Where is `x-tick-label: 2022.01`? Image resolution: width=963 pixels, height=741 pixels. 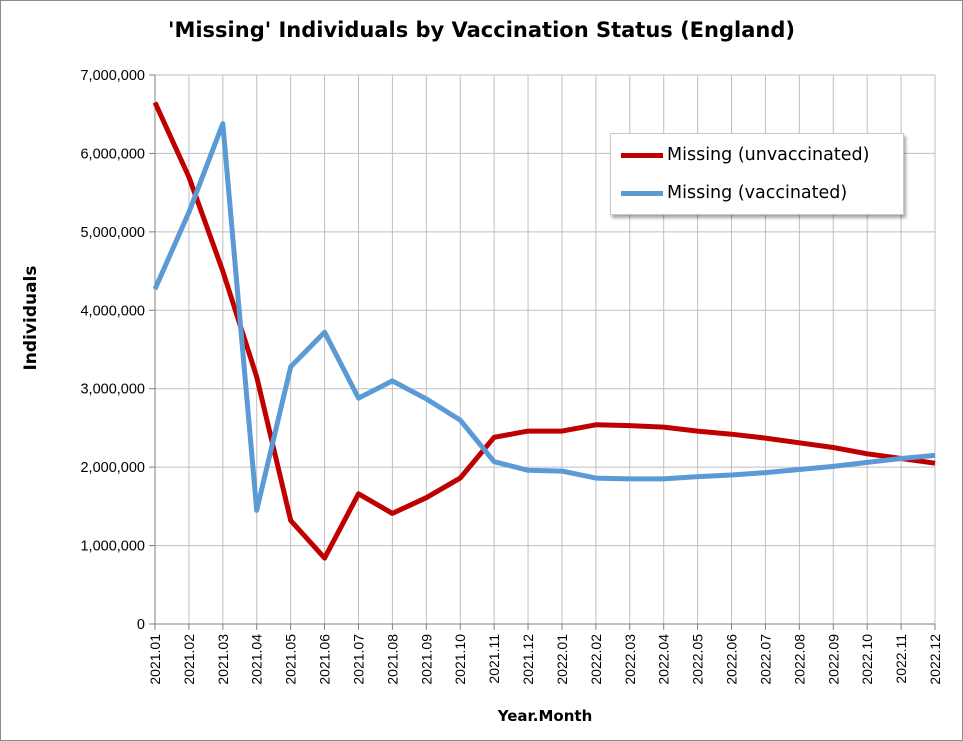
x-tick-label: 2022.01 is located at coordinates (562, 659).